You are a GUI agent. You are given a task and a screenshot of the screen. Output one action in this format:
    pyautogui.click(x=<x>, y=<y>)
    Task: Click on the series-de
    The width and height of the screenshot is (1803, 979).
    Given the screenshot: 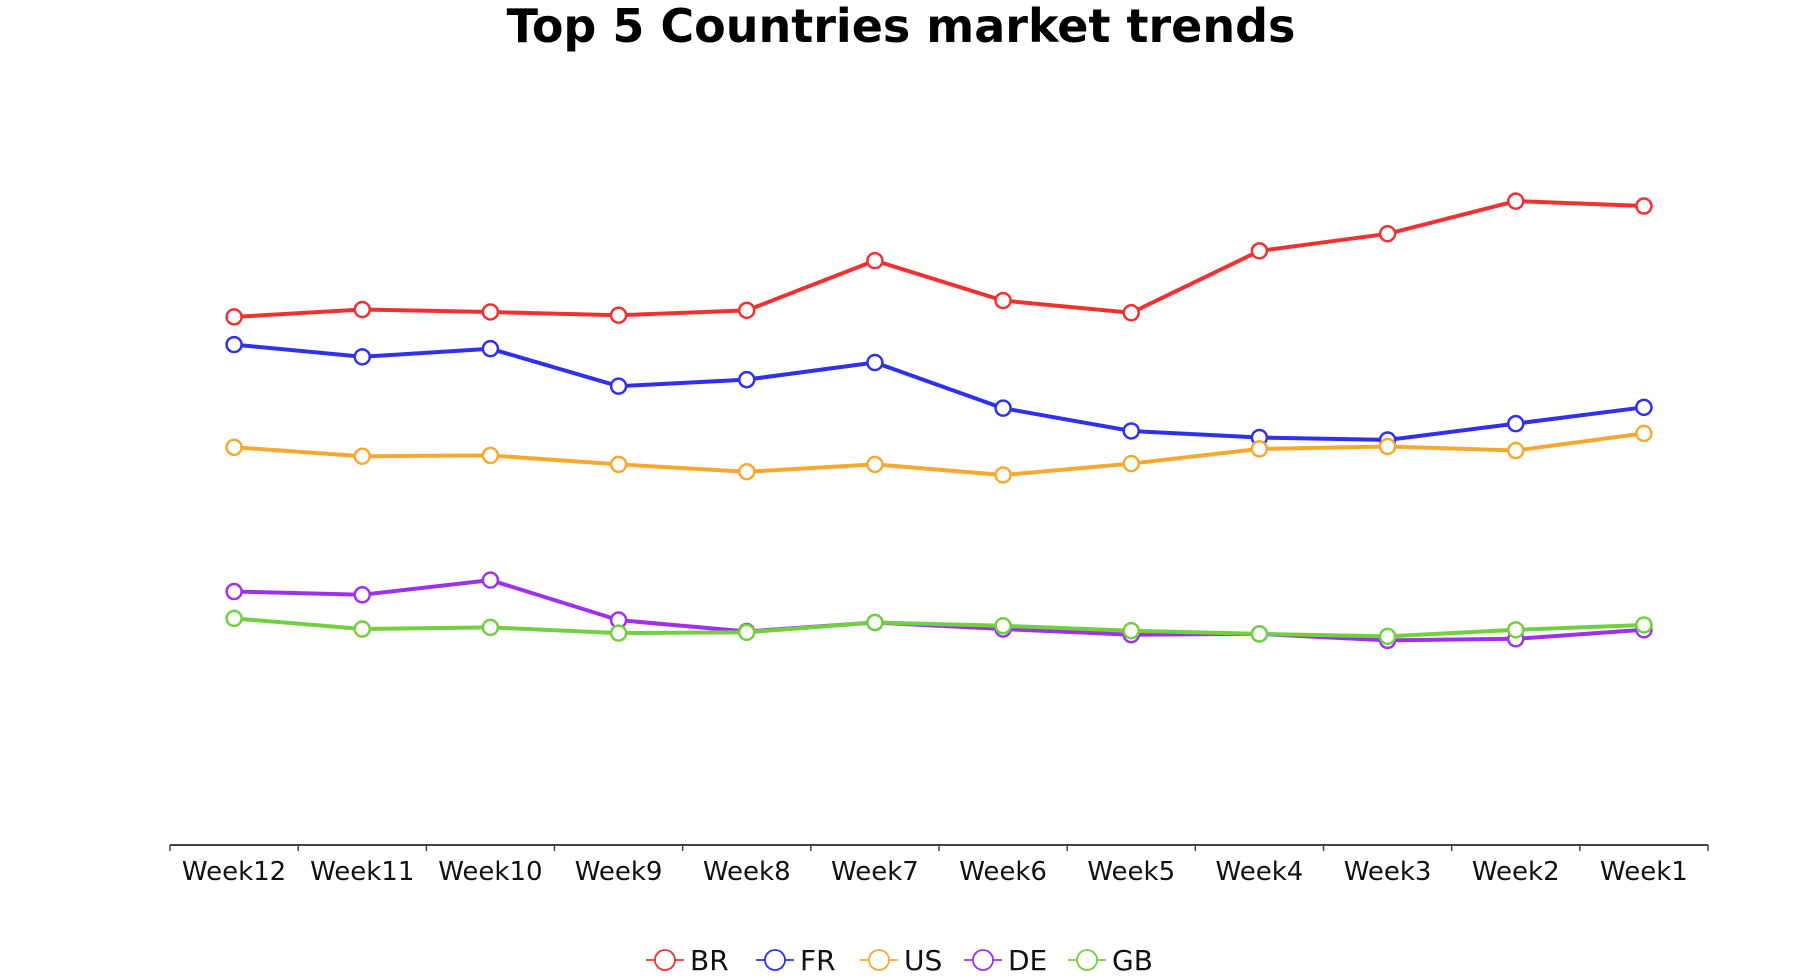 What is the action you would take?
    pyautogui.click(x=939, y=610)
    